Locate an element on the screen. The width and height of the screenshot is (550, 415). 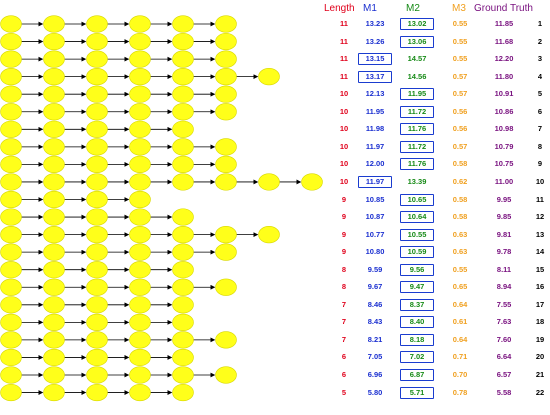
header-ground-truth: Ground Truth is located at coordinates (503, 8).